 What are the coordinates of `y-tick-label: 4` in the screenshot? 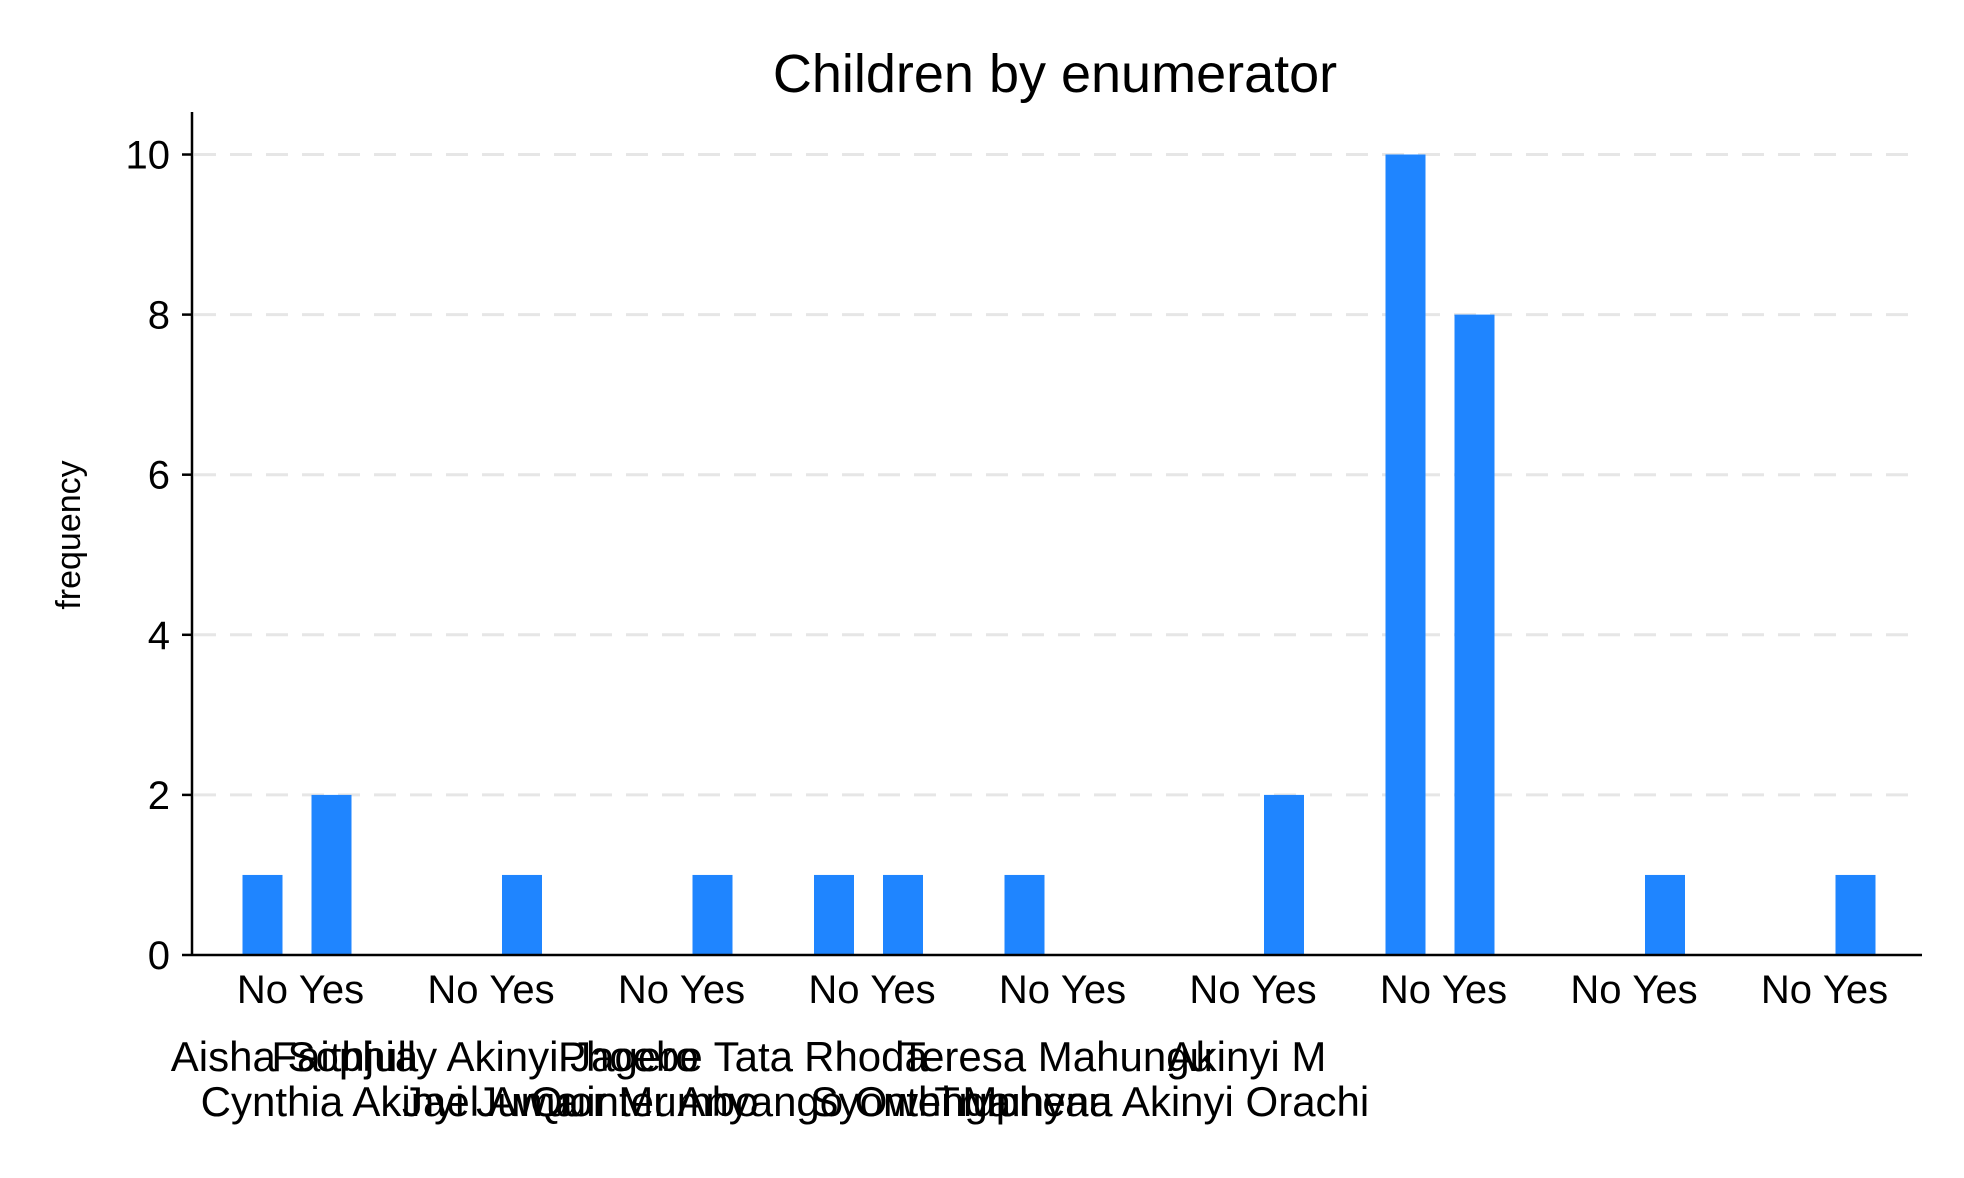 It's located at (159, 636).